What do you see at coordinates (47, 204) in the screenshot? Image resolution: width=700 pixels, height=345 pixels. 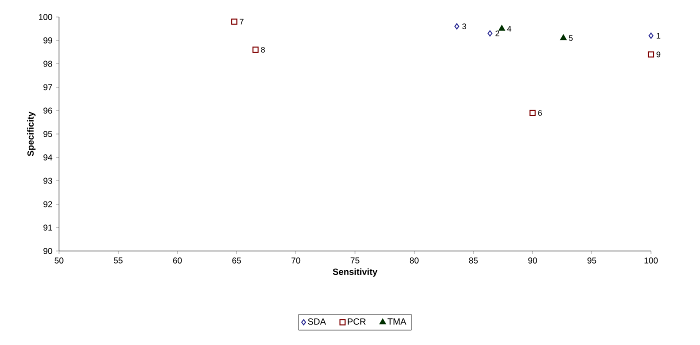 I see `y-tick-label: 92` at bounding box center [47, 204].